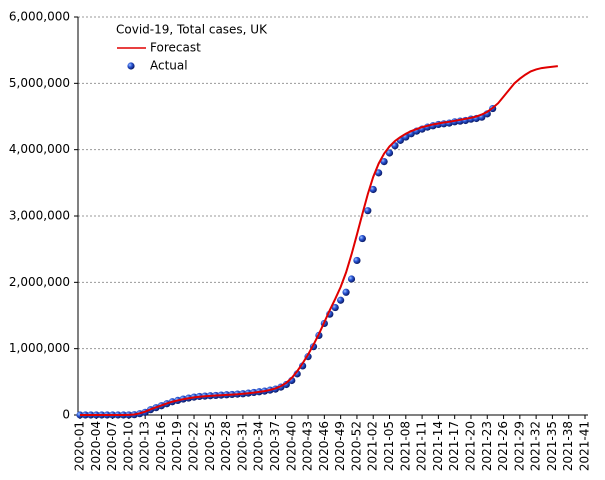  Describe the element at coordinates (519, 446) in the screenshot. I see `x-tick-label: 2021-29` at that location.